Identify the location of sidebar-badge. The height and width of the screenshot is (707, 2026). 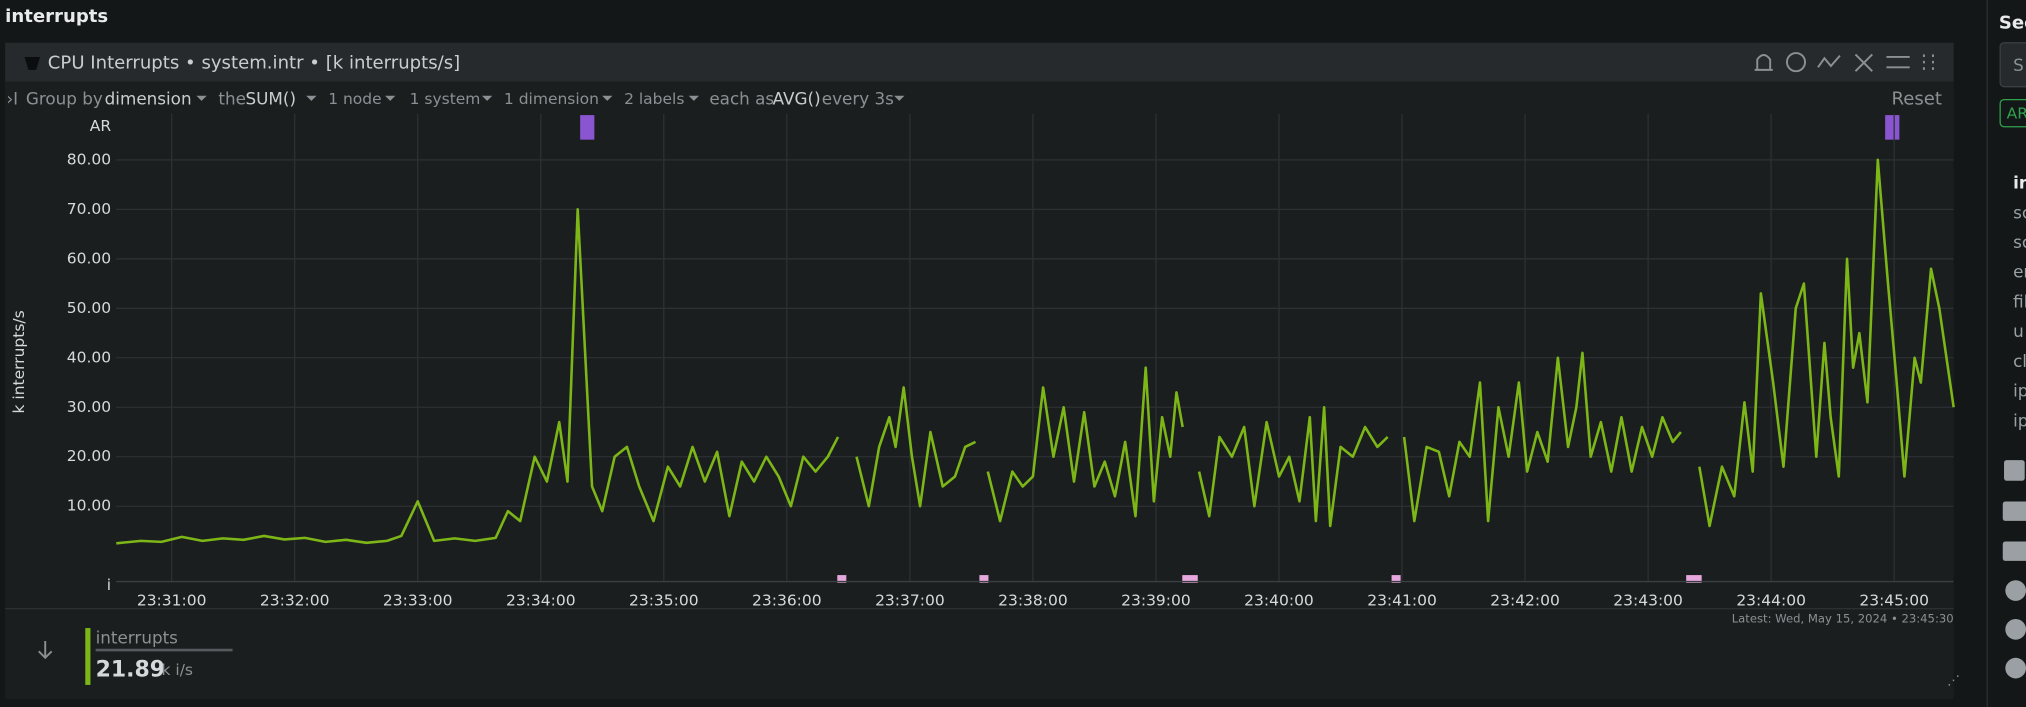
(2012, 113).